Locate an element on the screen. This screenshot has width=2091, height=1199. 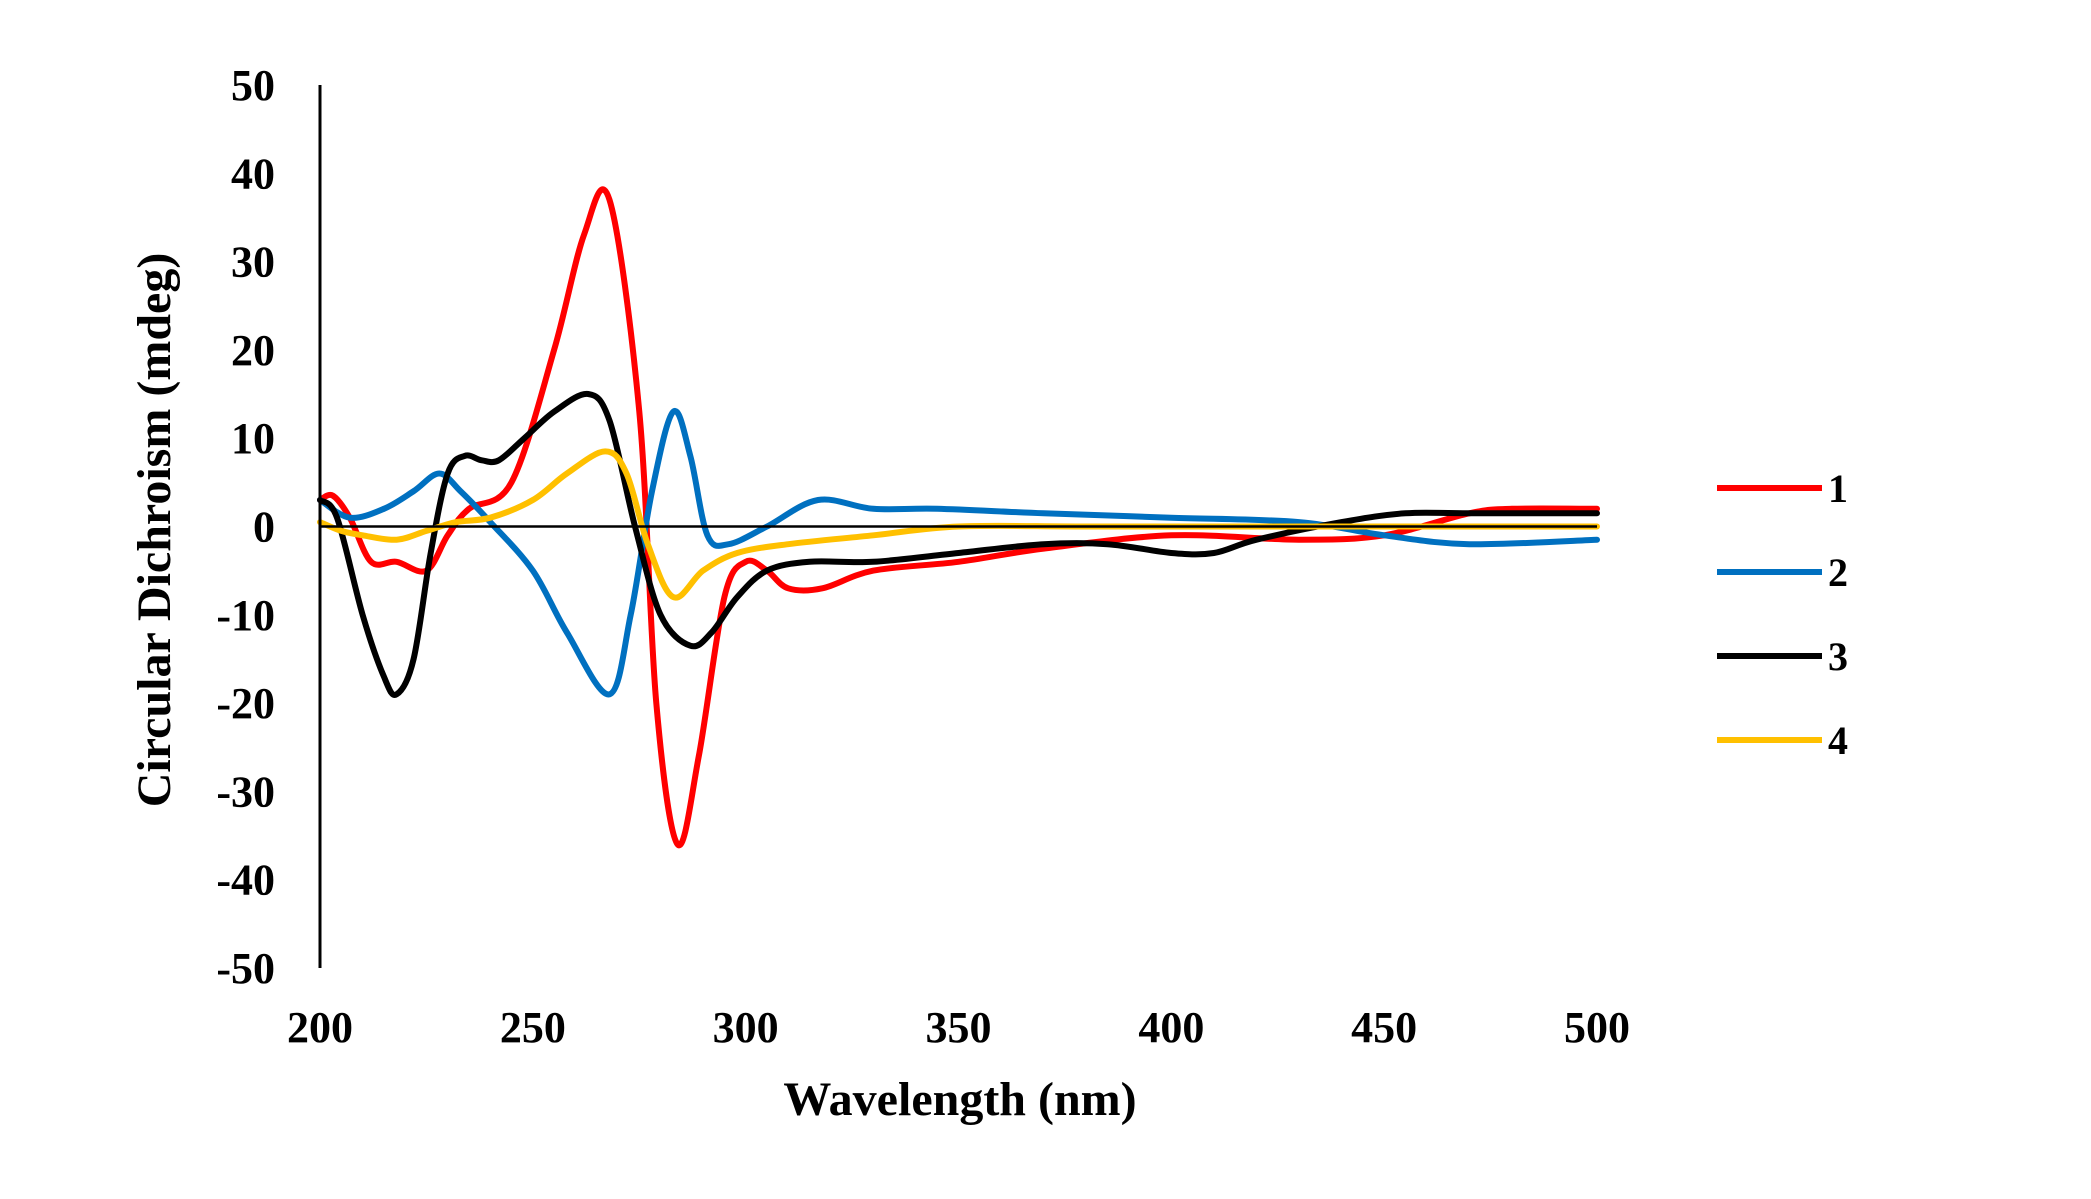
y-tick-label: -40 is located at coordinates (245, 880).